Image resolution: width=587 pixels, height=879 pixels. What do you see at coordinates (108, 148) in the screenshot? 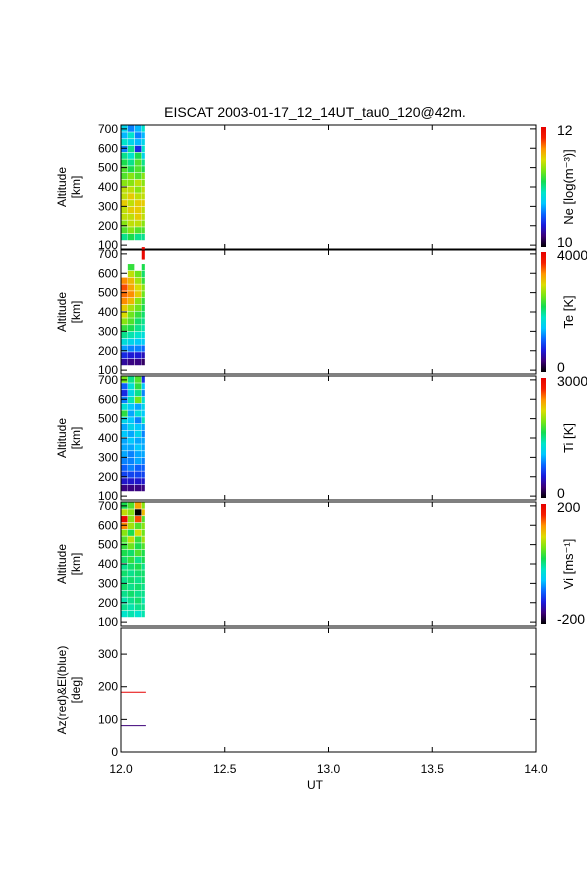
I see `y-tick-label: 600` at bounding box center [108, 148].